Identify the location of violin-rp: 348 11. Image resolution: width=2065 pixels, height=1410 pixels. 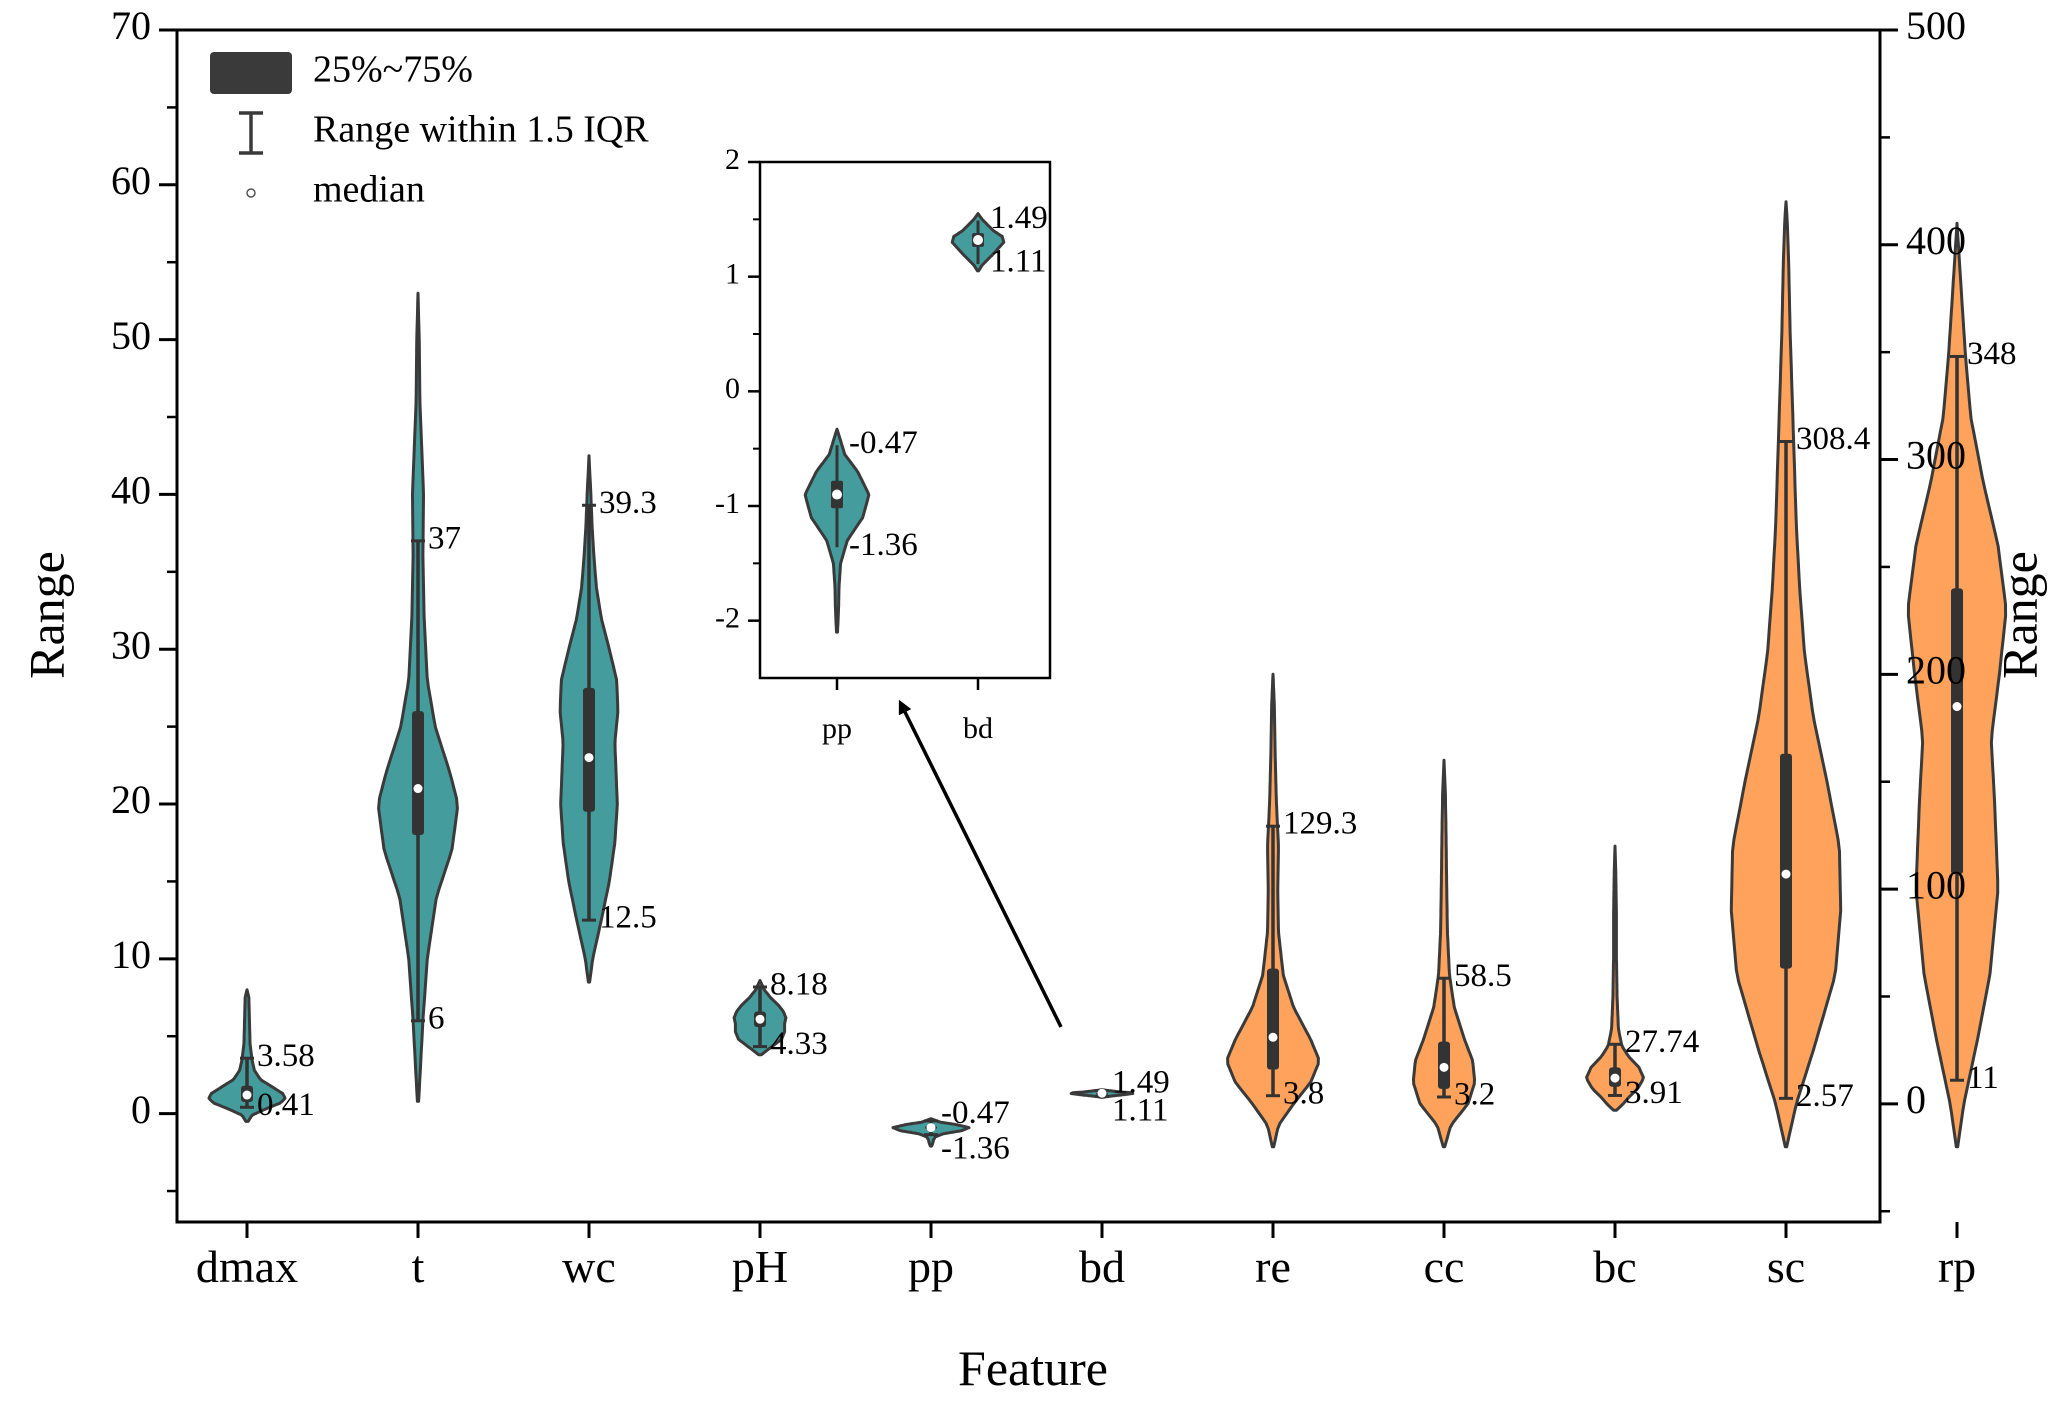
(1961, 685).